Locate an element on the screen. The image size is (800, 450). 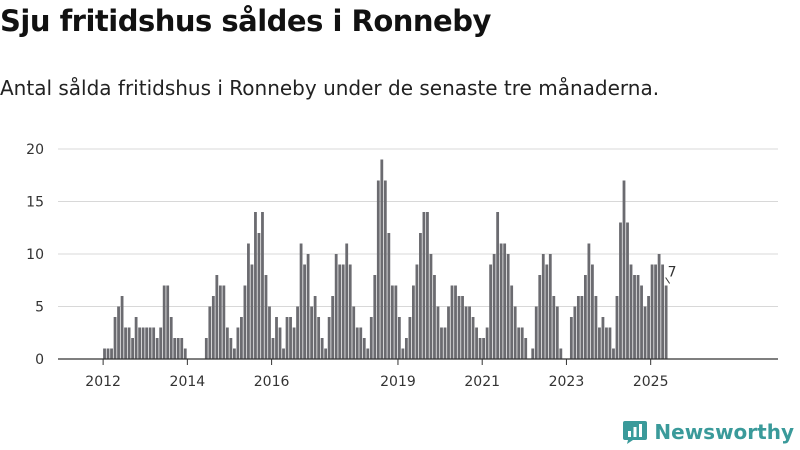
annotation-leader is located at coordinates (668, 280).